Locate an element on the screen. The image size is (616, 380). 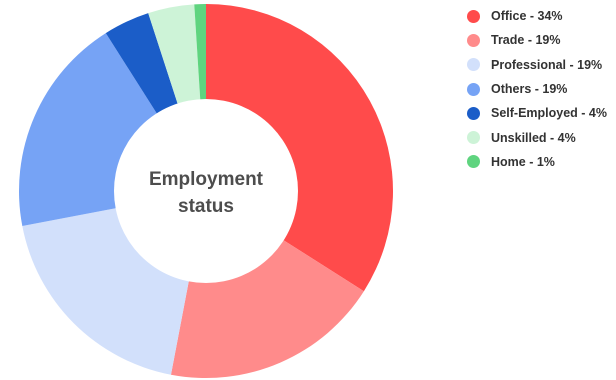
legend-label: Self-Employed - 4% is located at coordinates (549, 113).